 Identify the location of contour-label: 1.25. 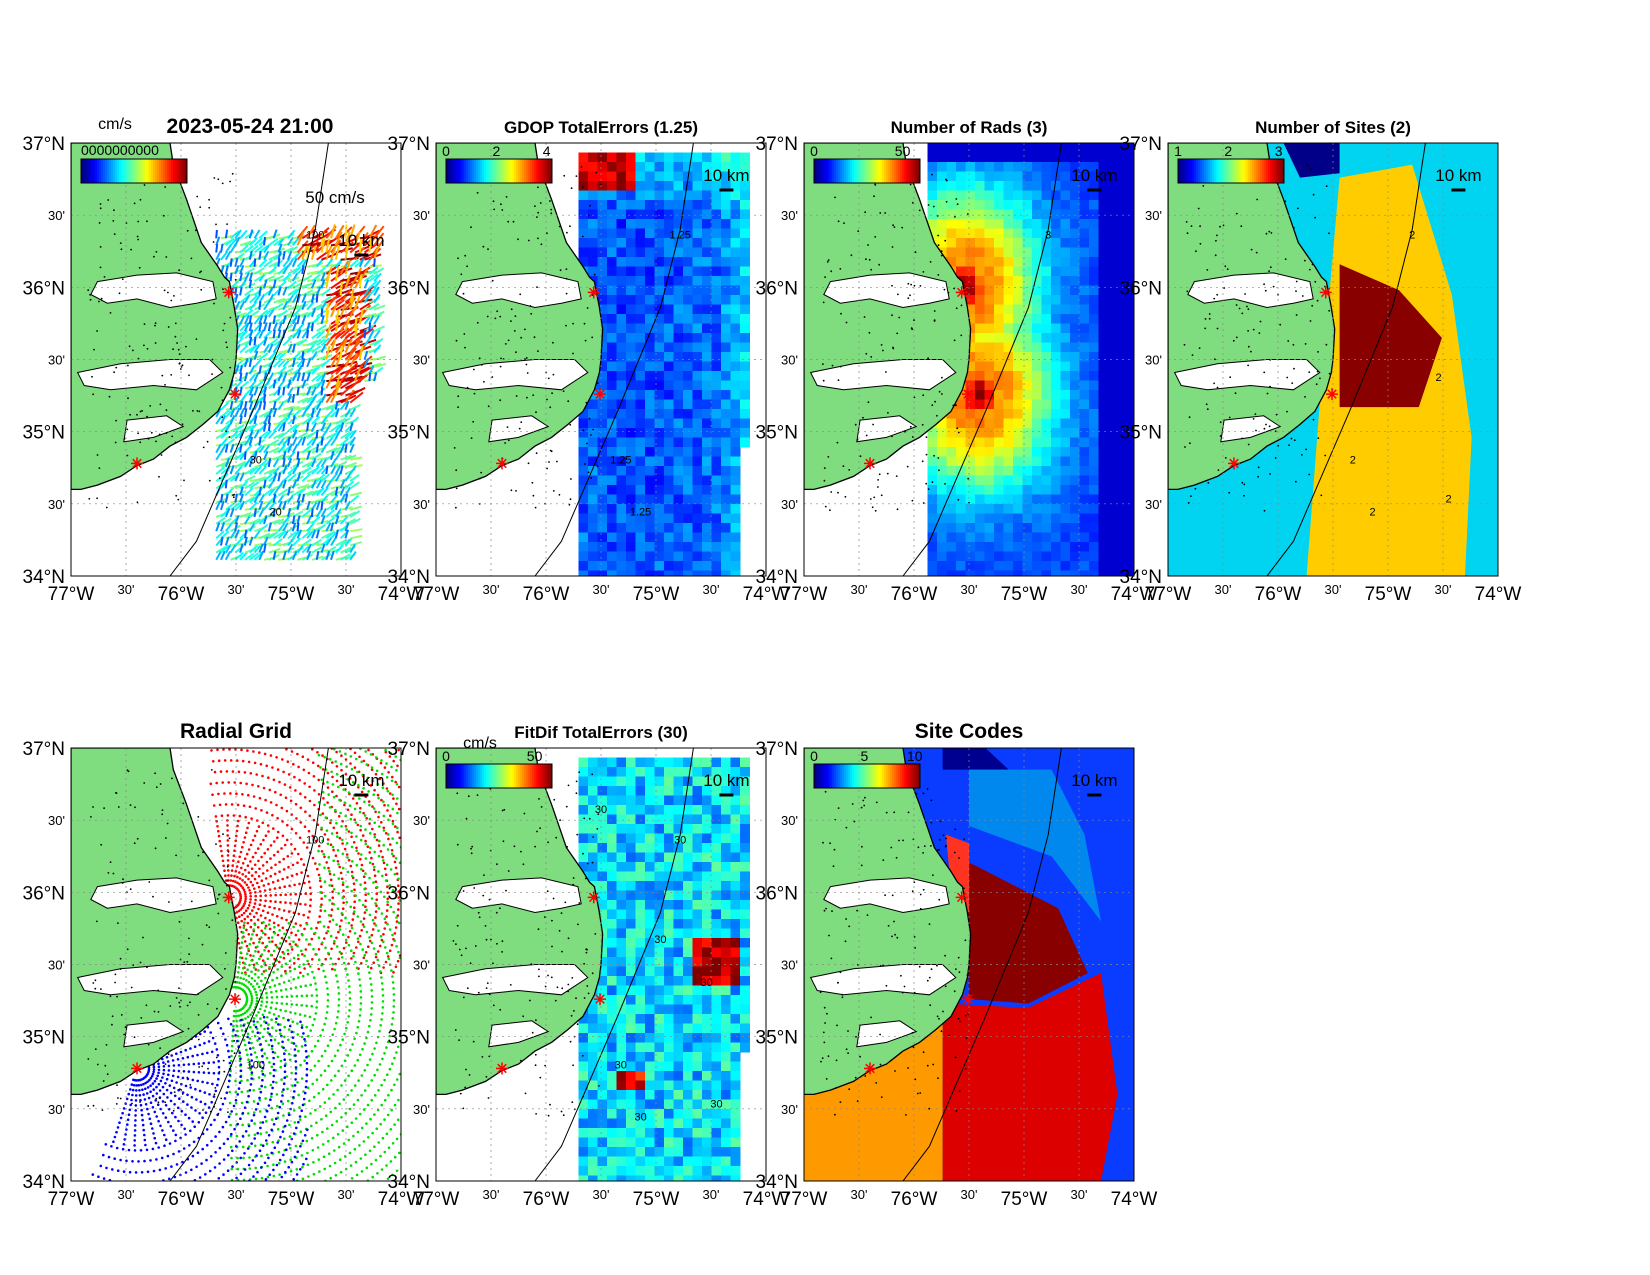
(679, 235).